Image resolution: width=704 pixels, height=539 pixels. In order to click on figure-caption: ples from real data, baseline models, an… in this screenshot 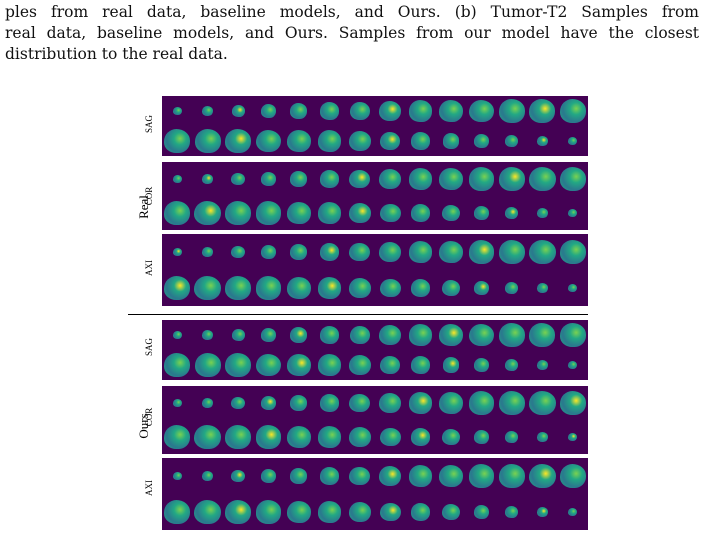, I will do `click(352, 33)`.